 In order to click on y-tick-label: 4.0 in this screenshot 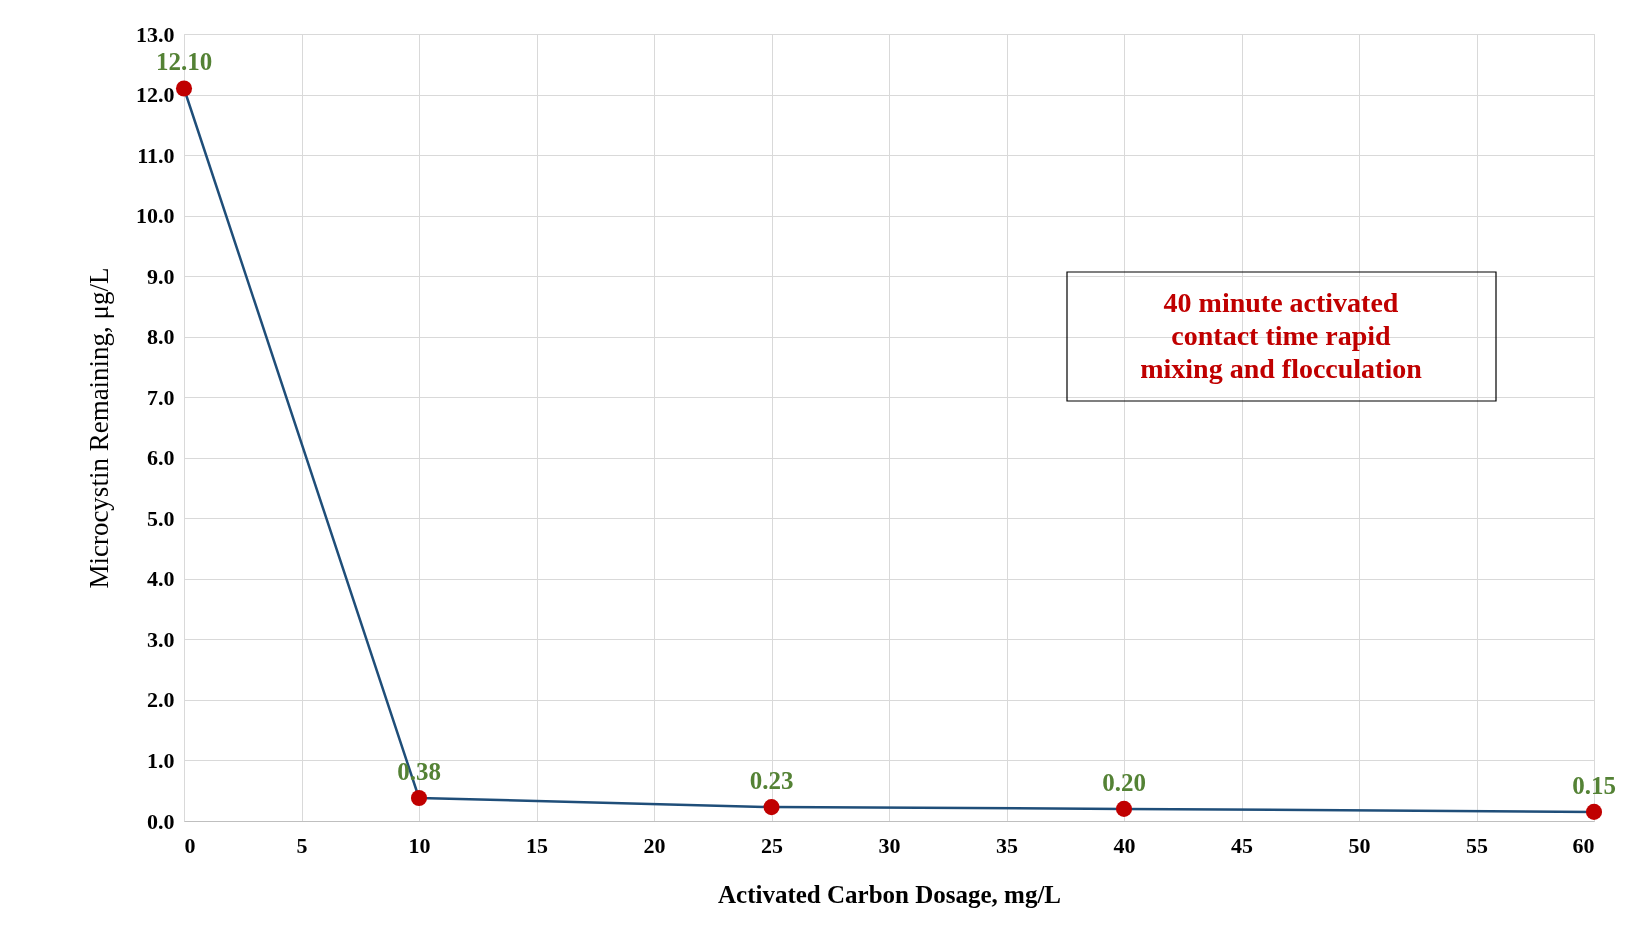, I will do `click(161, 579)`.